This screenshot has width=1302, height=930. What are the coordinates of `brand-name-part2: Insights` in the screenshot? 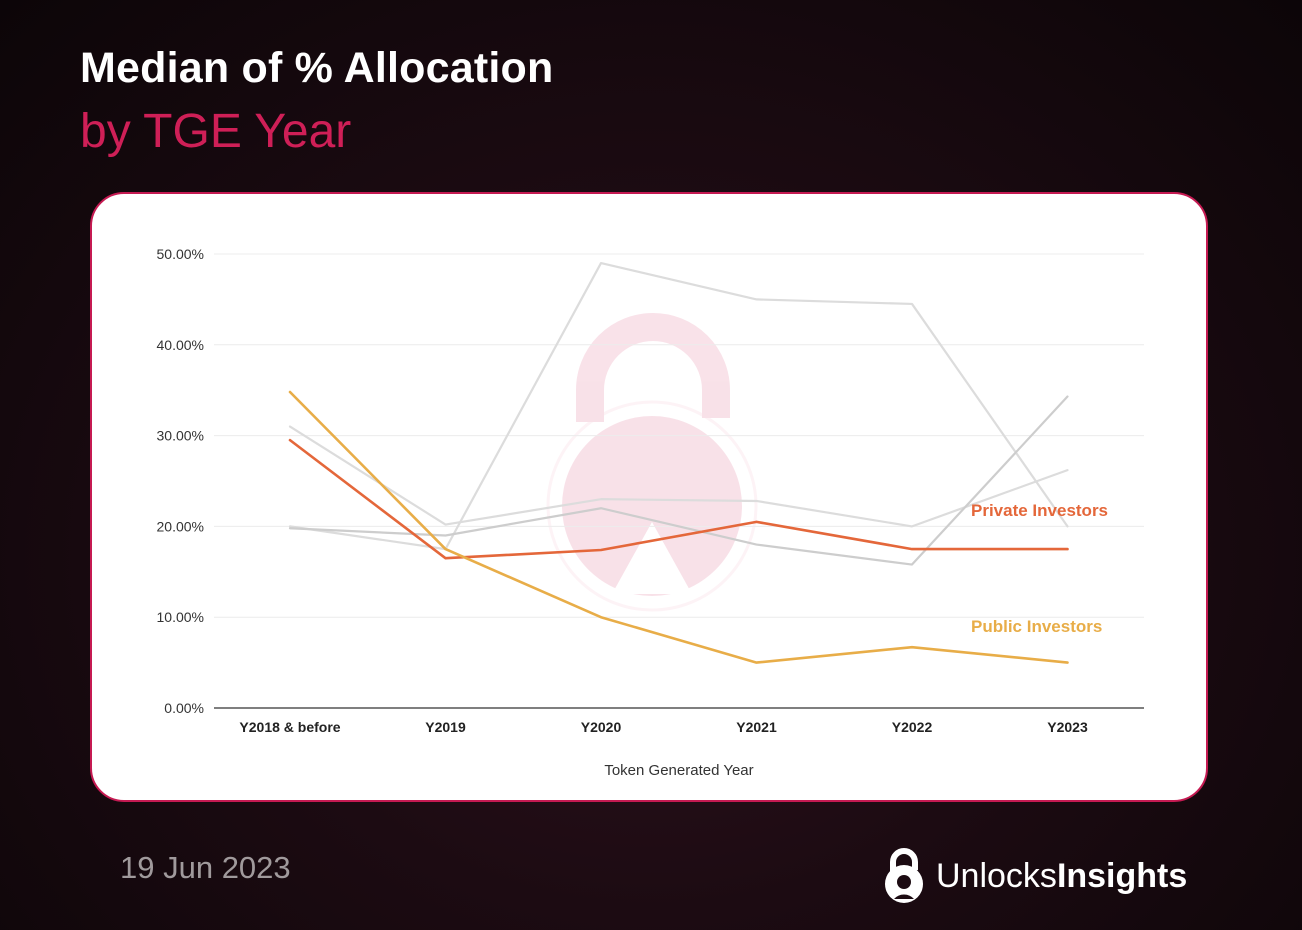 It's located at (1122, 875).